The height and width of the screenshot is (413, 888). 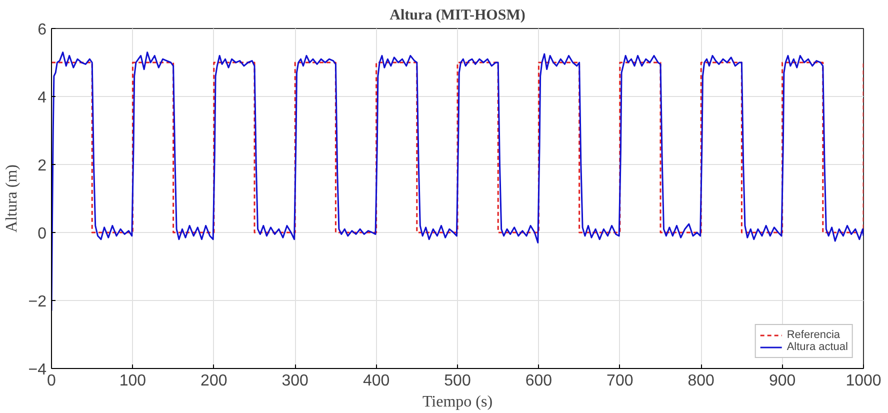 What do you see at coordinates (42, 30) in the screenshot?
I see `y-tick-label: 6` at bounding box center [42, 30].